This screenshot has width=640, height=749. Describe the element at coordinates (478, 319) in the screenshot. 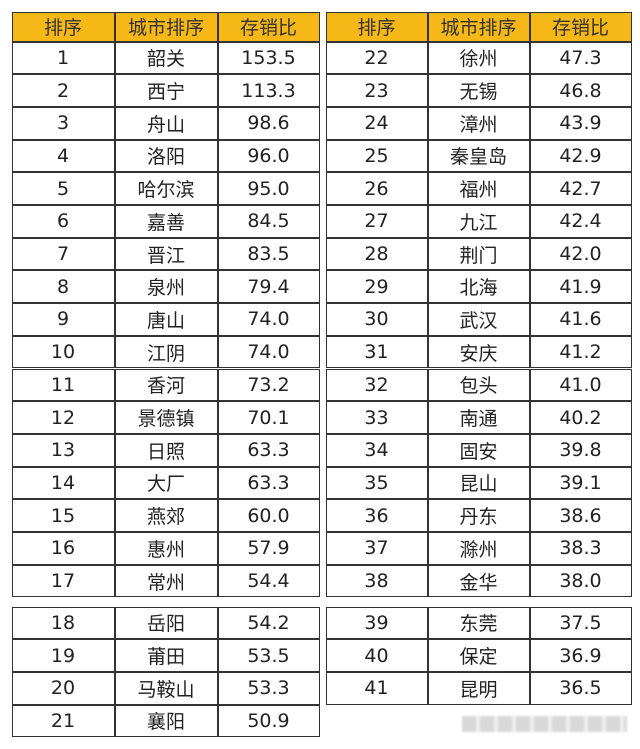

I see `city-cell: 武汉` at that location.